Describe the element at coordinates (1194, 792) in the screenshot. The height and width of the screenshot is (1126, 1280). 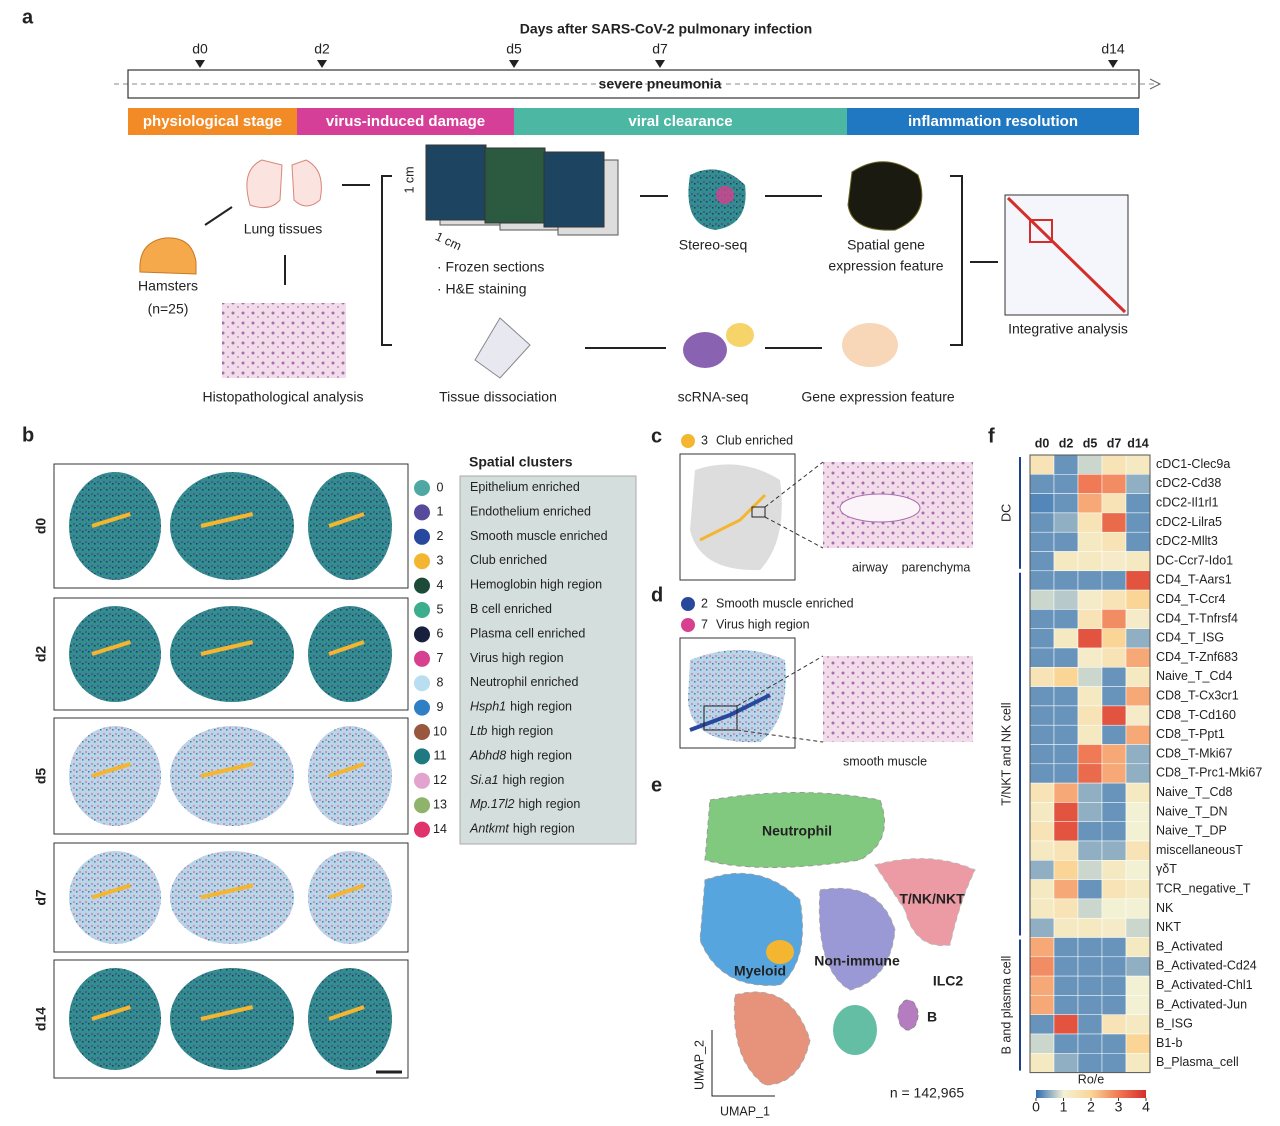
I see `row-label: Naive_T_Cd8` at that location.